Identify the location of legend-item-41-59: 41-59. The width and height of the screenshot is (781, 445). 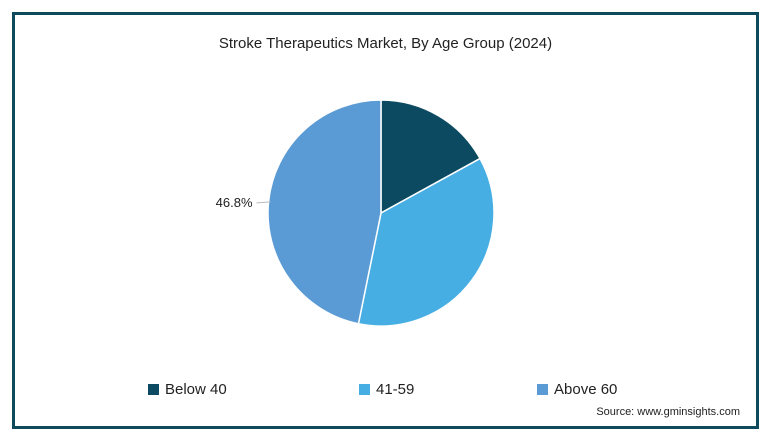
(386, 389).